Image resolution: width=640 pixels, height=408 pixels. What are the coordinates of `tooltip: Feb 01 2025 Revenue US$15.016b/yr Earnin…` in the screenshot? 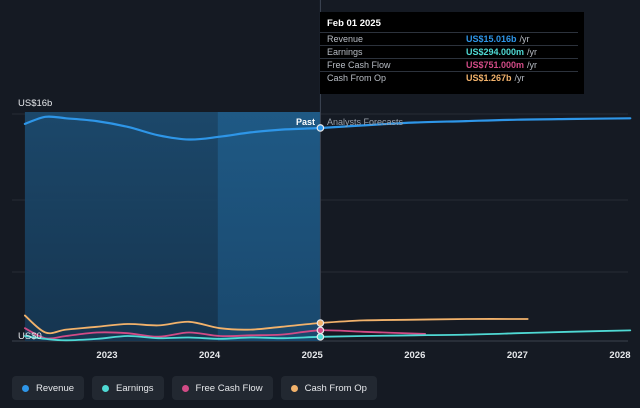 It's located at (452, 53).